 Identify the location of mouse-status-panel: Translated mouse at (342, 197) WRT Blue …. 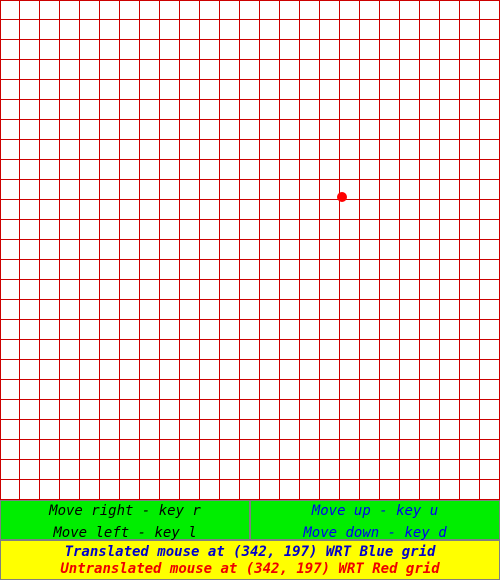
(250, 560).